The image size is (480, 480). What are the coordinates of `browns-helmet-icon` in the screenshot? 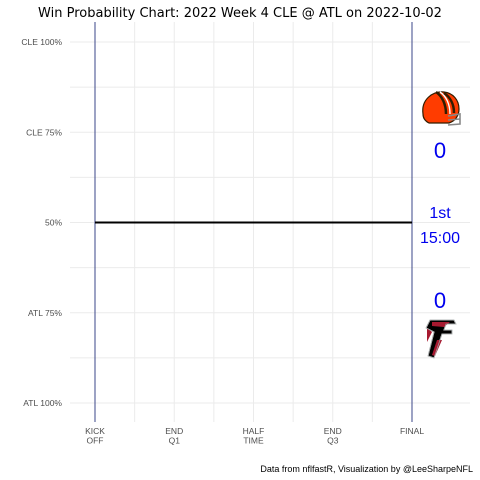 It's located at (441, 108).